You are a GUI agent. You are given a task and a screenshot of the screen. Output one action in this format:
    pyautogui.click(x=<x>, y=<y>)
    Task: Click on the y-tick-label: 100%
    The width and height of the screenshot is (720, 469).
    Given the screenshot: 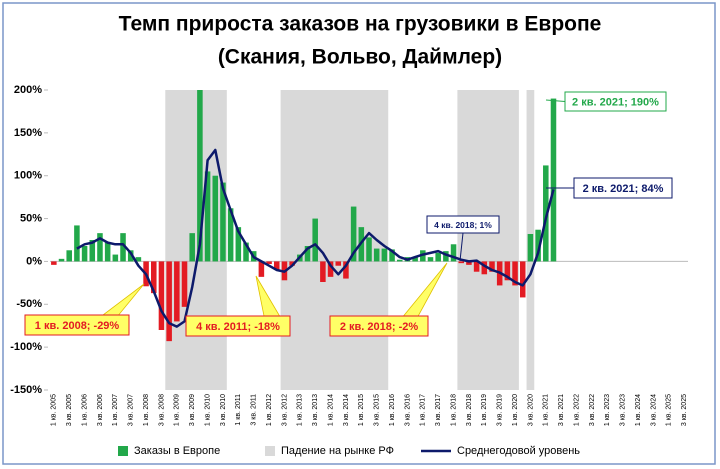 What is the action you would take?
    pyautogui.click(x=28, y=176)
    